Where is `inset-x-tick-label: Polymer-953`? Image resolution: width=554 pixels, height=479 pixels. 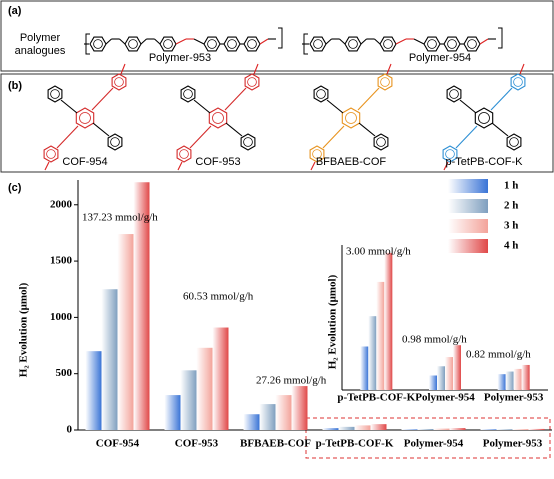 inset-x-tick-label: Polymer-953 is located at coordinates (514, 398).